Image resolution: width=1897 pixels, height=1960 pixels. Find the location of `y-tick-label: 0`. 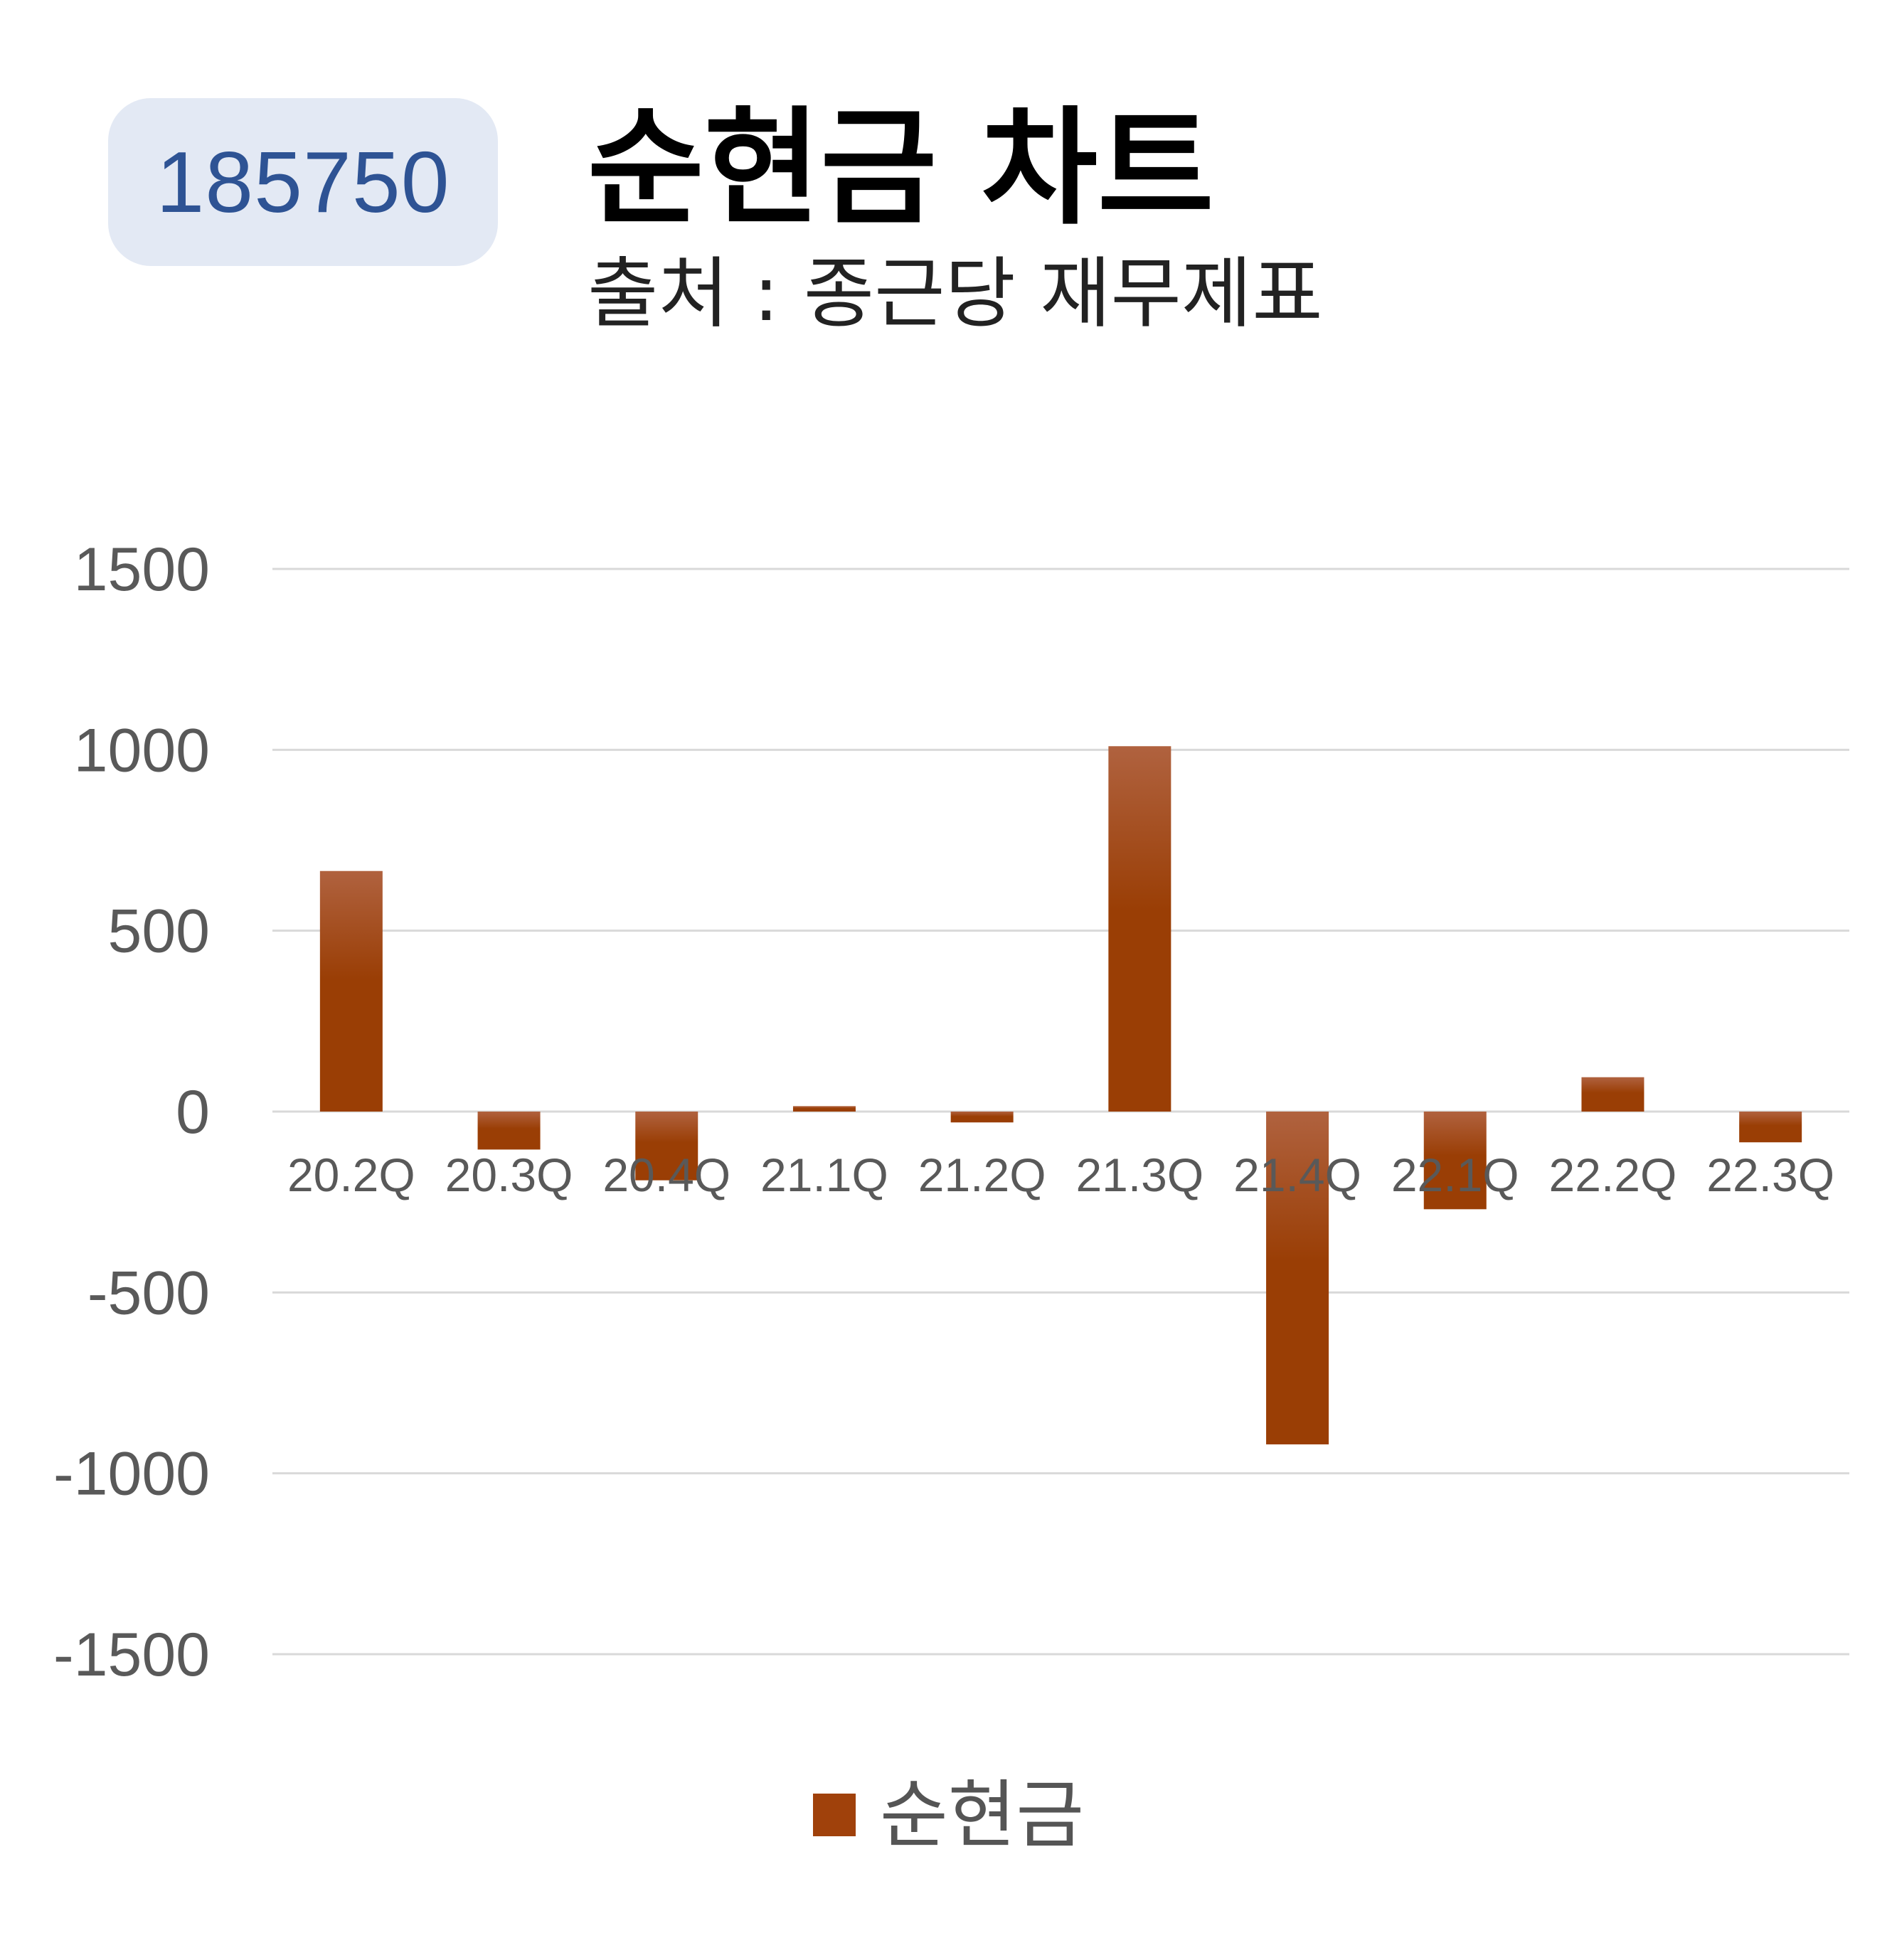

y-tick-label: 0 is located at coordinates (193, 1112).